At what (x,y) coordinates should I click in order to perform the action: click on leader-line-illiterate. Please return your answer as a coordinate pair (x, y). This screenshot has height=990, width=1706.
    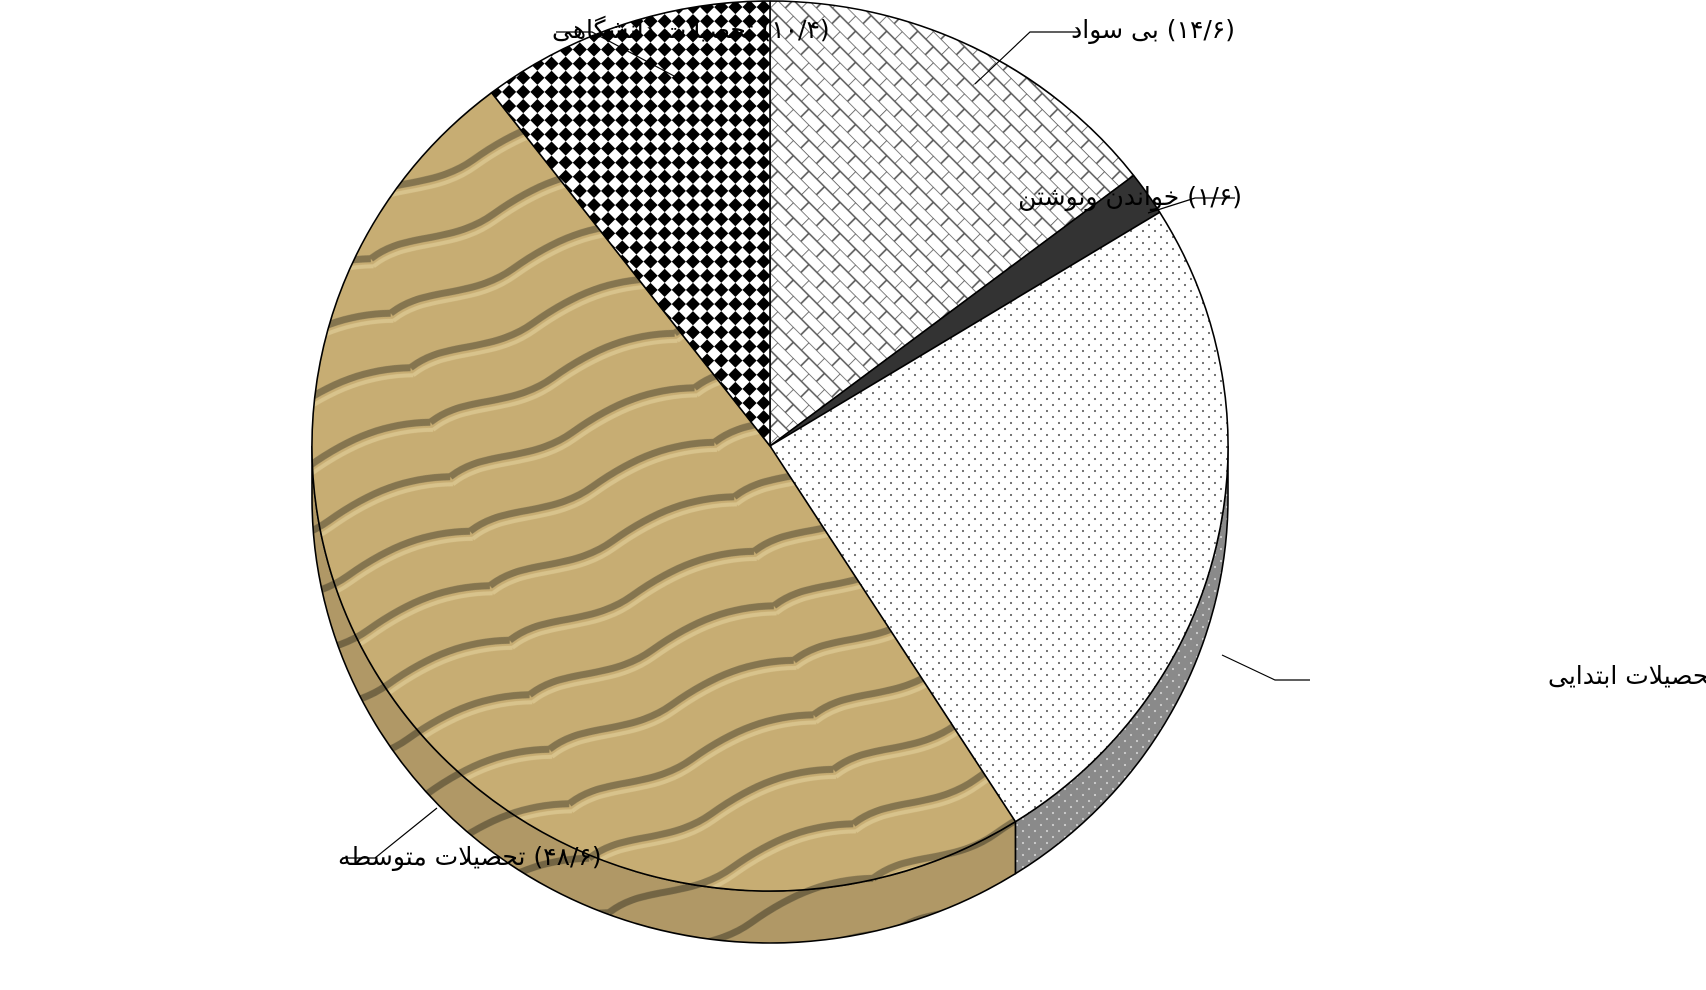
    Looking at the image, I should click on (1027, 58).